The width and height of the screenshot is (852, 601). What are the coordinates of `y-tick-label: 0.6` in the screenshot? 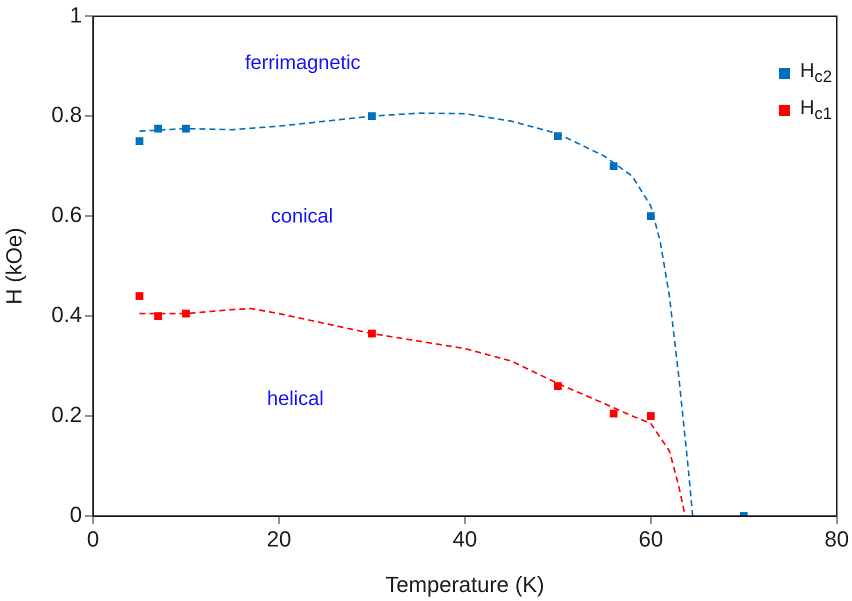 It's located at (66, 215).